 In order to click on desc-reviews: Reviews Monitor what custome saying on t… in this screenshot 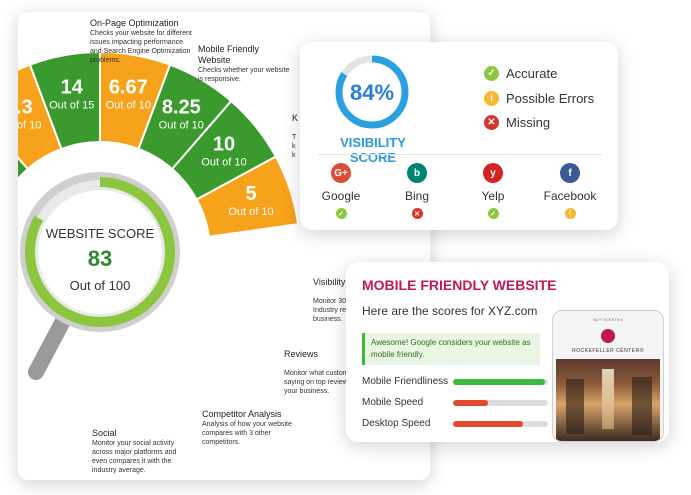, I will do `click(329, 372)`.